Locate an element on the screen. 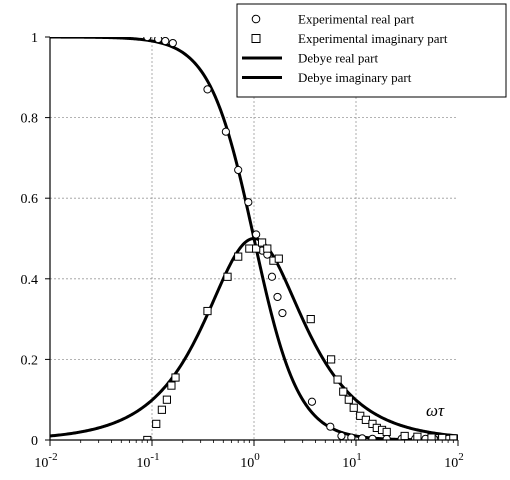  x-axis-label: ωτ is located at coordinates (435, 410).